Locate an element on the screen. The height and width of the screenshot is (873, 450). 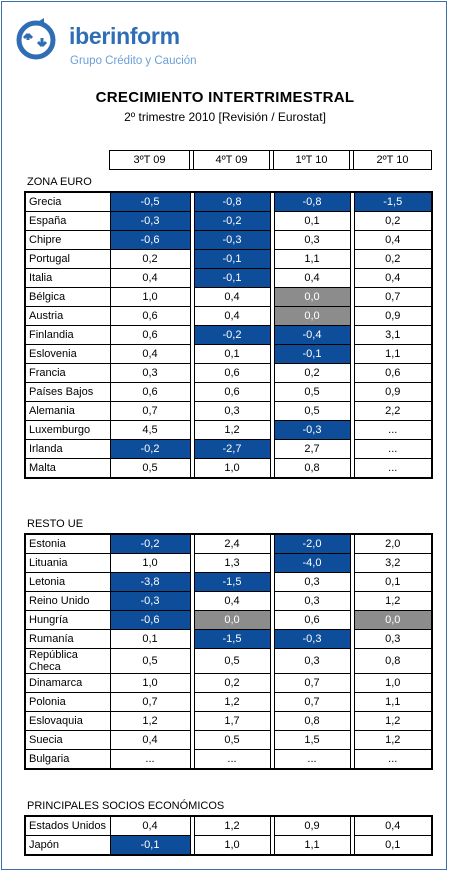
table-row: Chipre -0,6 -0,3 0,3 0,4 is located at coordinates (228, 240).